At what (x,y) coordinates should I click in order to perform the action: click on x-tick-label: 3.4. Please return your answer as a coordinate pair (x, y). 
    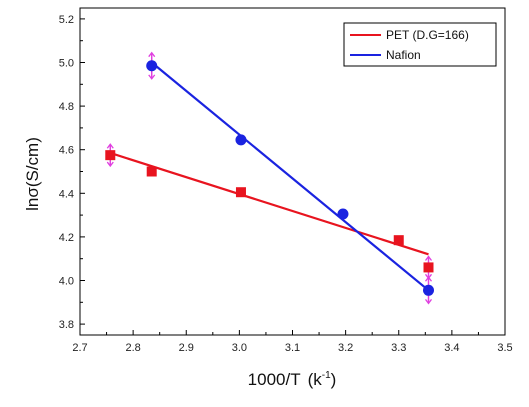
    Looking at the image, I should click on (451, 348).